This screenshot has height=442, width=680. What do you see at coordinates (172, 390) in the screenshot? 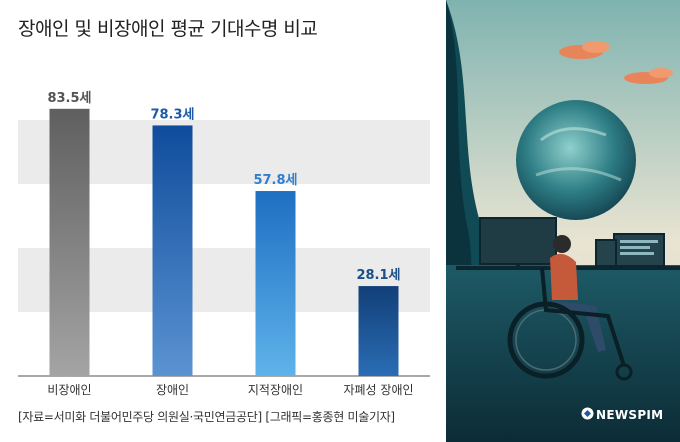
I see `category-tick-label: 장애인` at bounding box center [172, 390].